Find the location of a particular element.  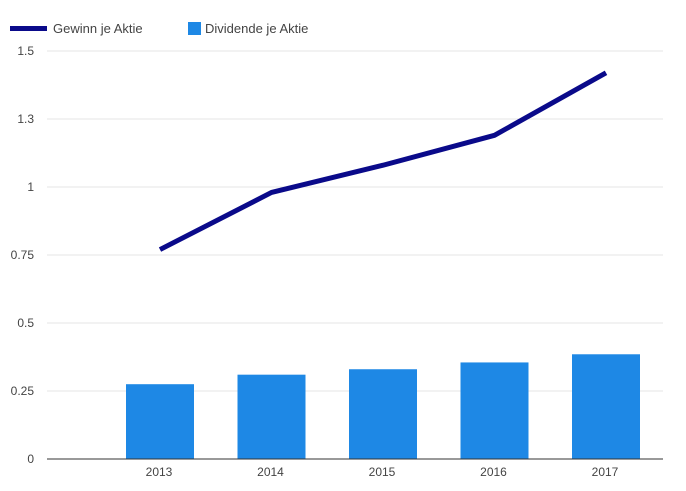

y-axis-labels: 0 0.25 0.5 0.75 1 1.3 1.5 is located at coordinates (23, 255).